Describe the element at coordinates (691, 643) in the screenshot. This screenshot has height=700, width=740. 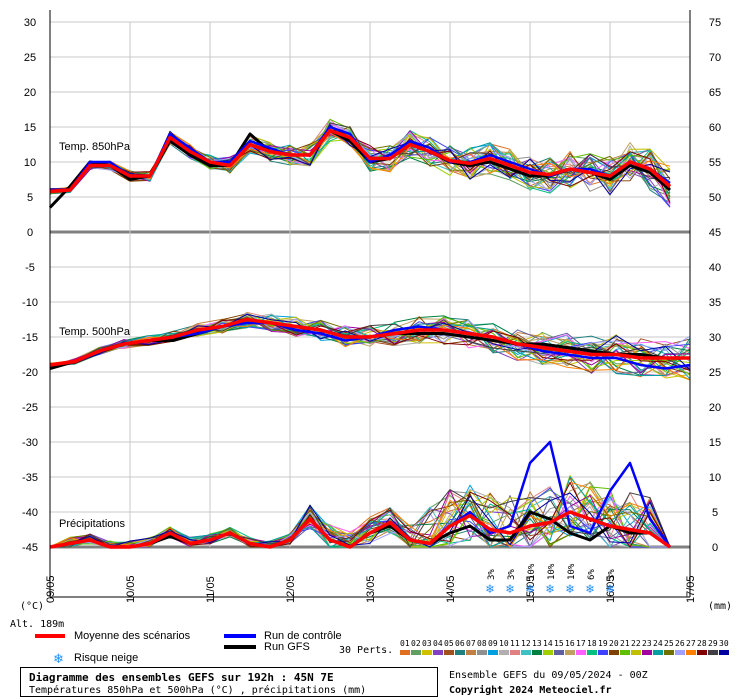
I see `member-number: 27` at that location.